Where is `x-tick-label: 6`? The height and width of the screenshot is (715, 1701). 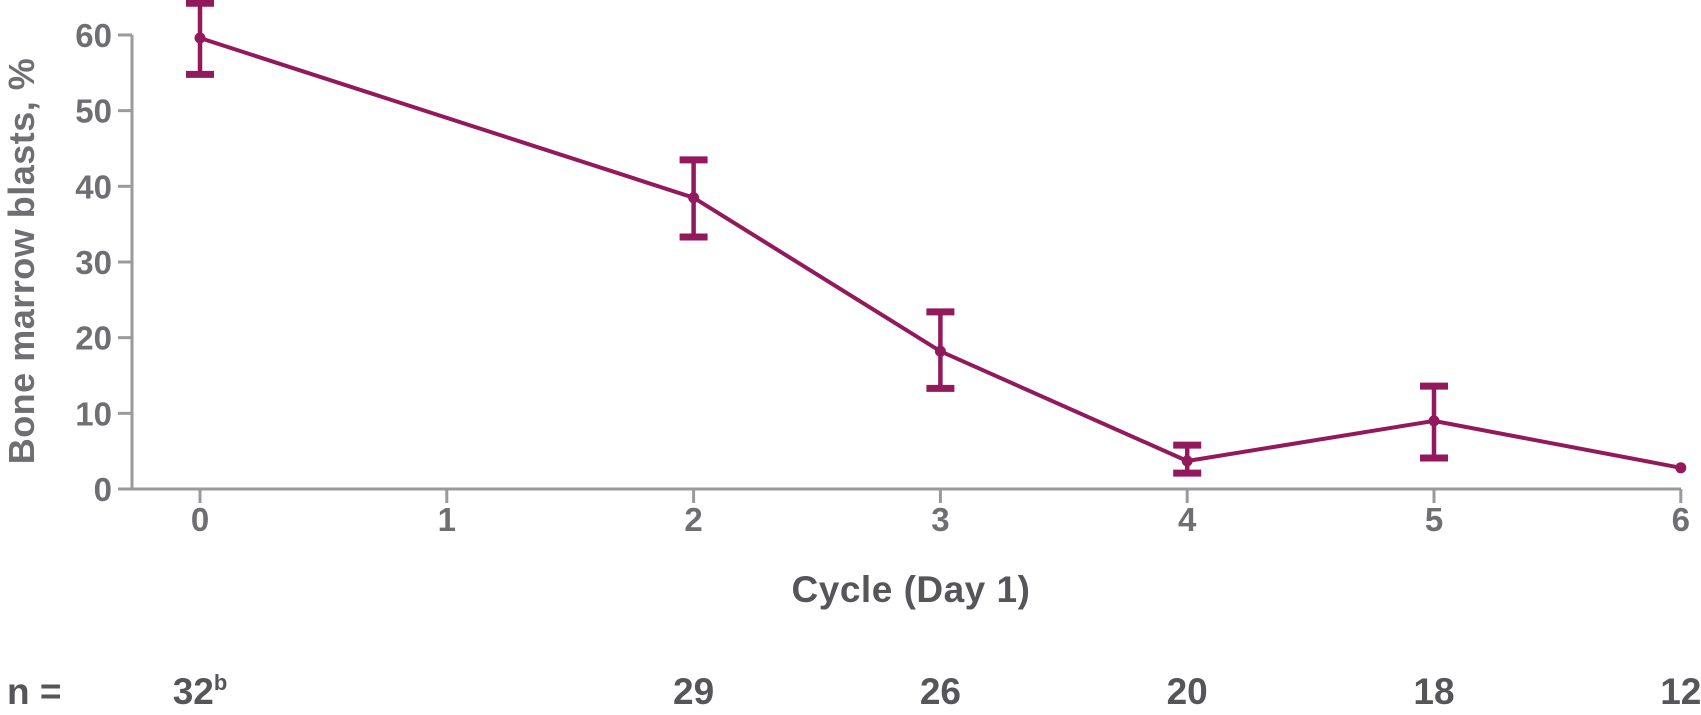
x-tick-label: 6 is located at coordinates (1681, 519).